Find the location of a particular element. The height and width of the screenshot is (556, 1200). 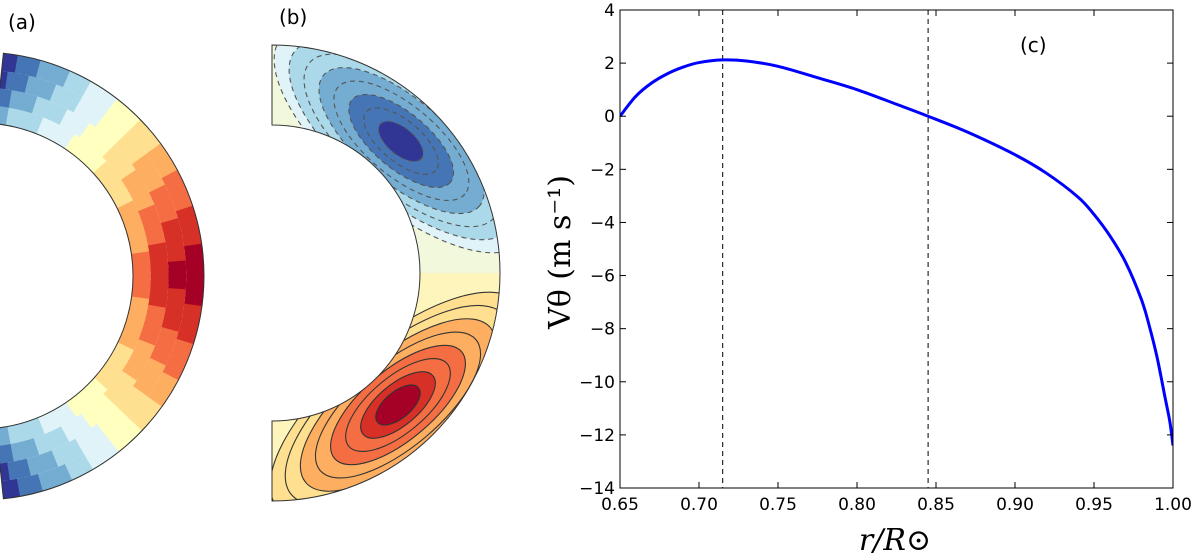

x-tick-label: 0.85 is located at coordinates (936, 505).